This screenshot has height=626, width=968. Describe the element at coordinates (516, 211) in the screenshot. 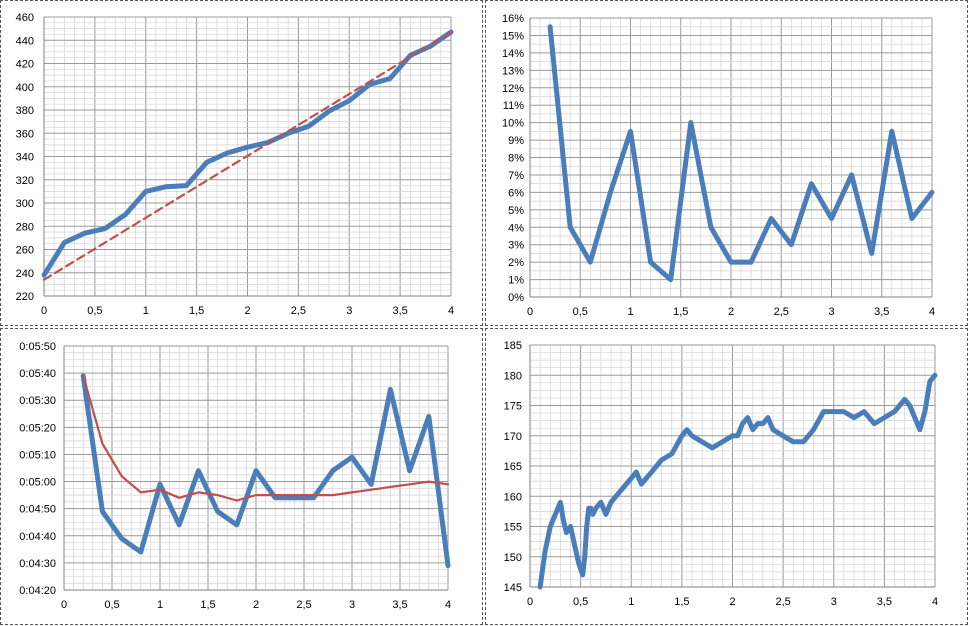

I see `y-tick-label: 5%` at that location.